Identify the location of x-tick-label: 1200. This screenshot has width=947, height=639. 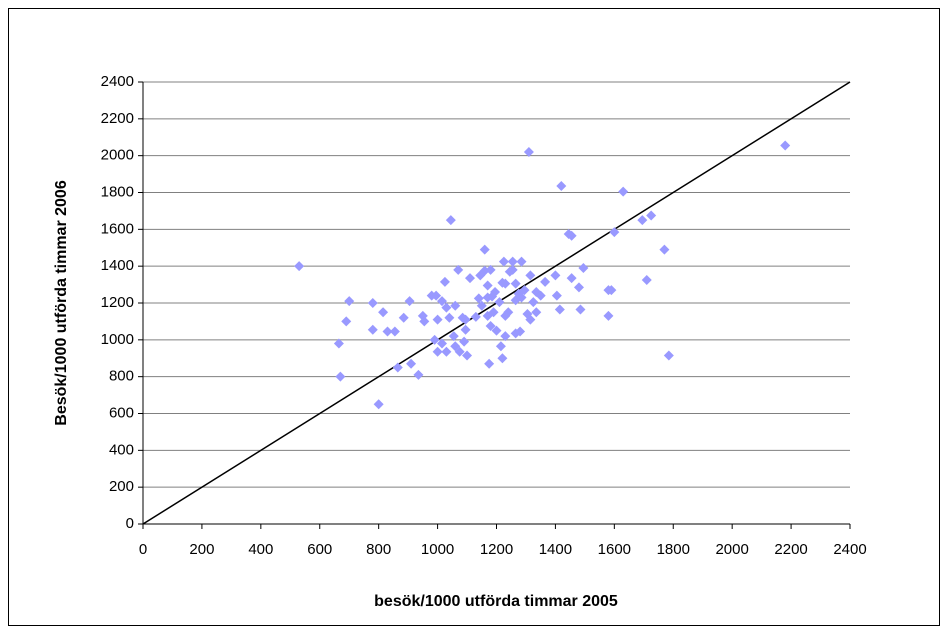
(496, 549).